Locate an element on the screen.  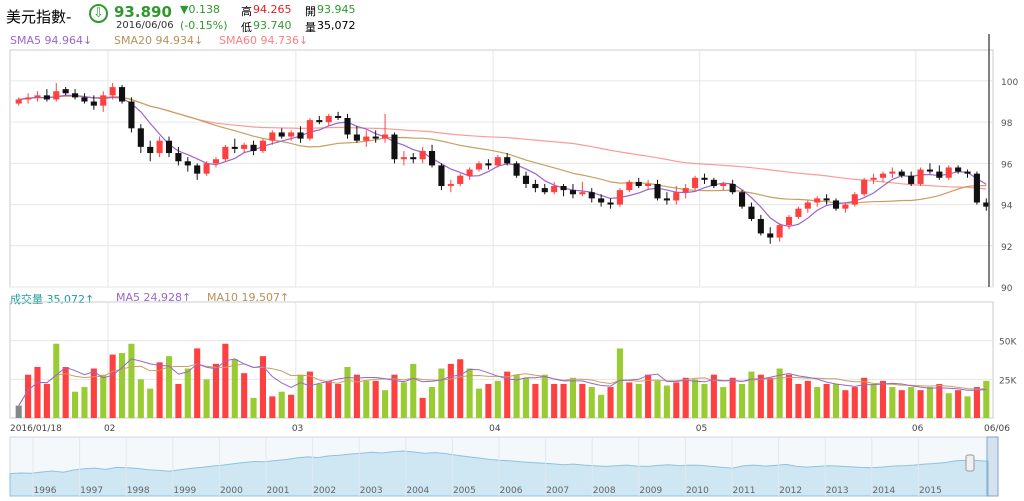
date-tick-label: 06 is located at coordinates (918, 429).